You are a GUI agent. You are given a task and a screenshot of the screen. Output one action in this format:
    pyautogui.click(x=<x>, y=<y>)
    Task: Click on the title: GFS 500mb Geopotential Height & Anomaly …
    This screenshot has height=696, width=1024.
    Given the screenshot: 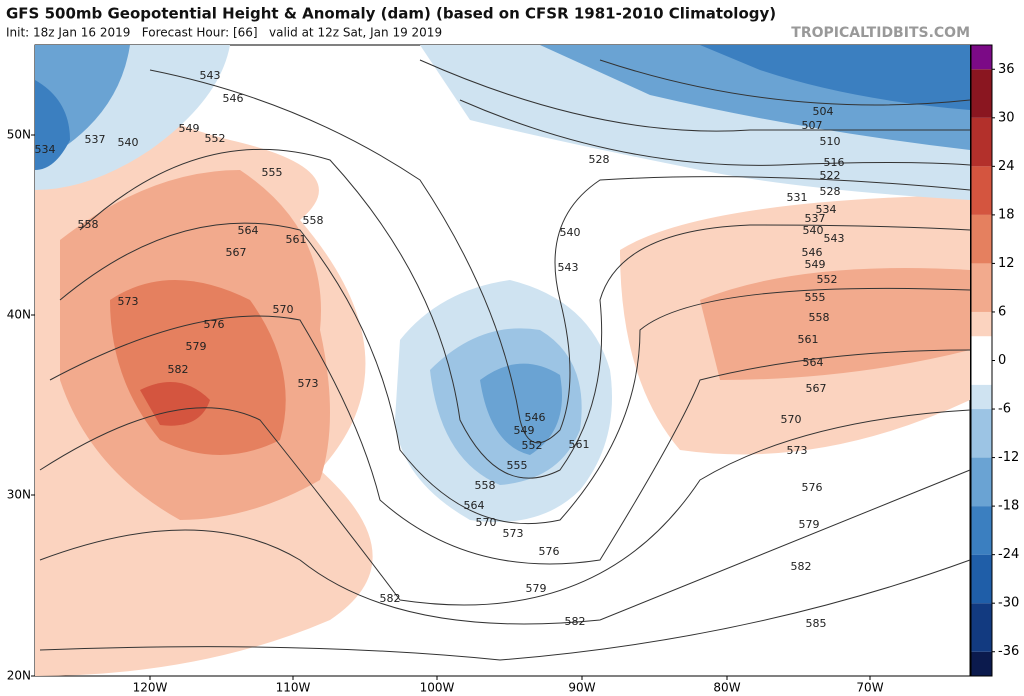 What is the action you would take?
    pyautogui.click(x=391, y=14)
    